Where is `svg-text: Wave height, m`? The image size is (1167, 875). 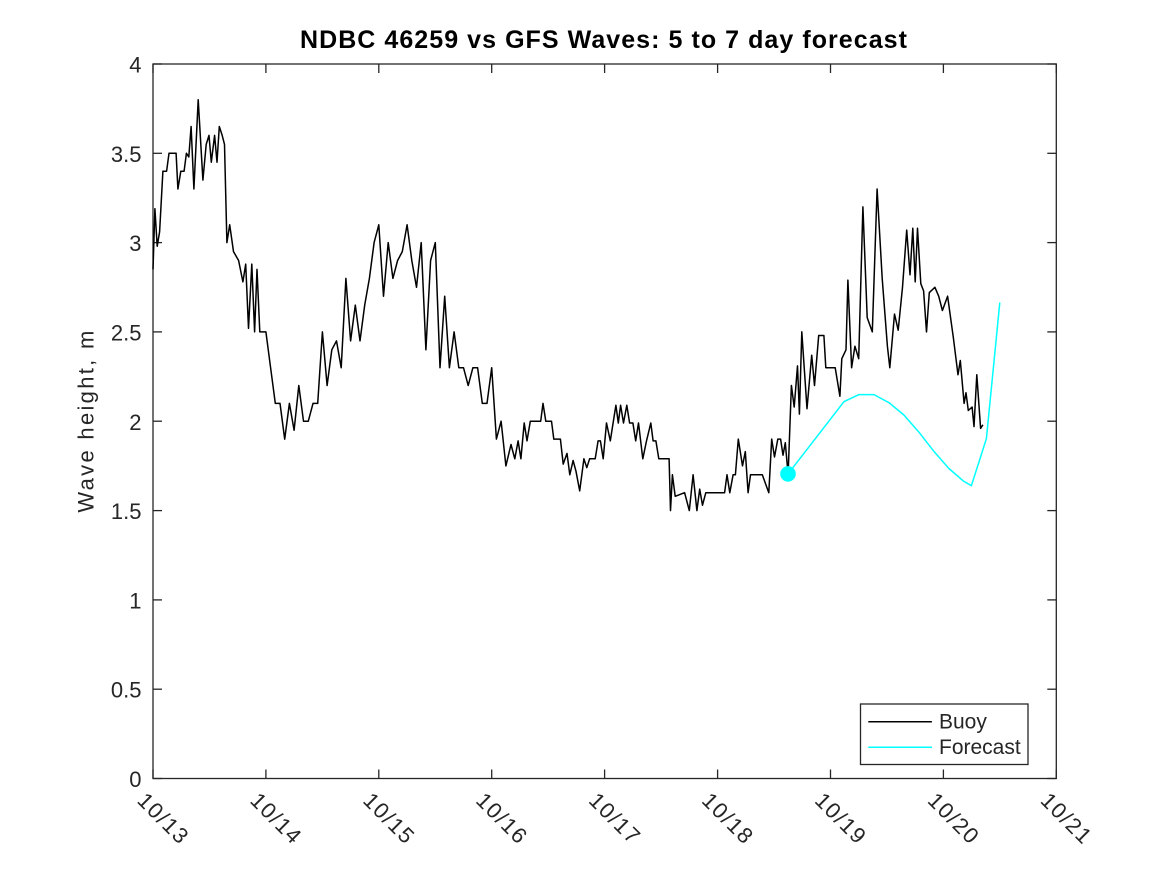
svg-text: Wave height, m is located at coordinates (86, 420).